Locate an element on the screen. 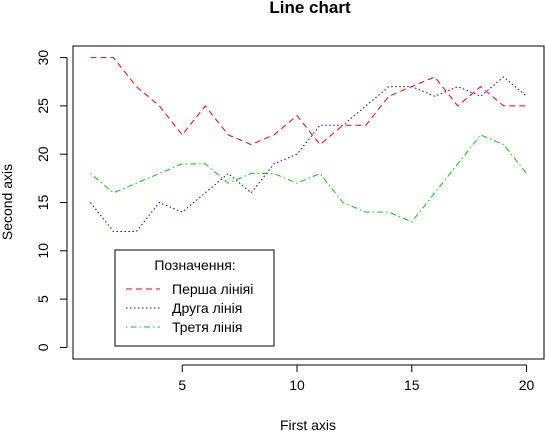 The height and width of the screenshot is (431, 546). legend-label-3: Третя лінія is located at coordinates (207, 327).